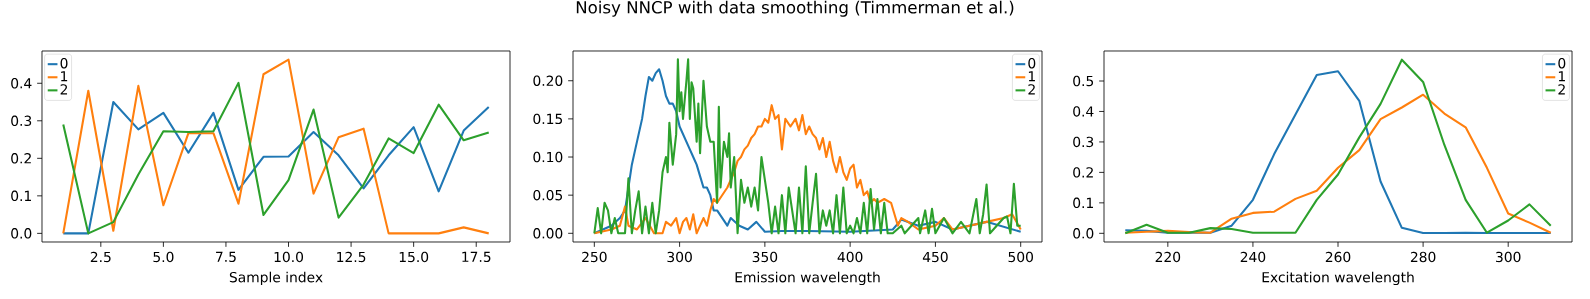  What do you see at coordinates (1168, 257) in the screenshot?
I see `x-tick-label: 220` at bounding box center [1168, 257].